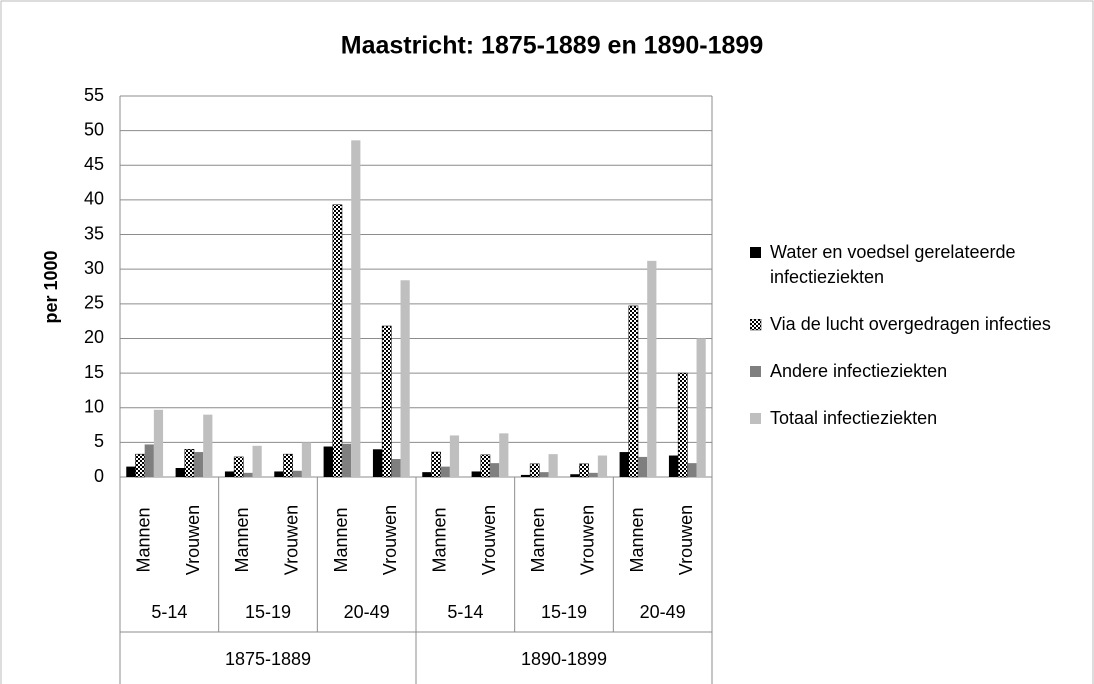  I want to click on legend-label: Totaal infectieziekten, so click(854, 418).